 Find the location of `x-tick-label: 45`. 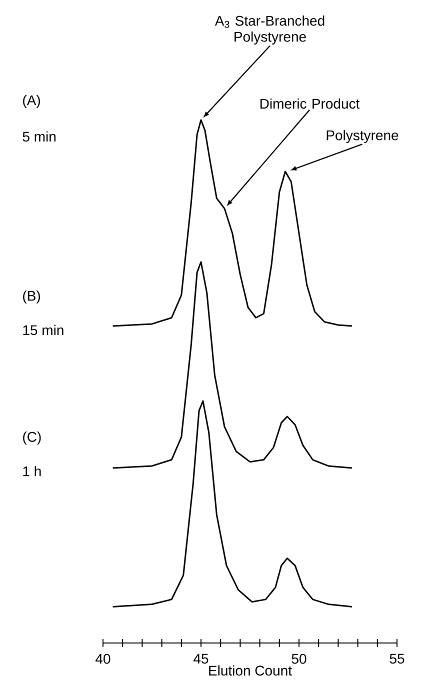

x-tick-label: 45 is located at coordinates (201, 659).